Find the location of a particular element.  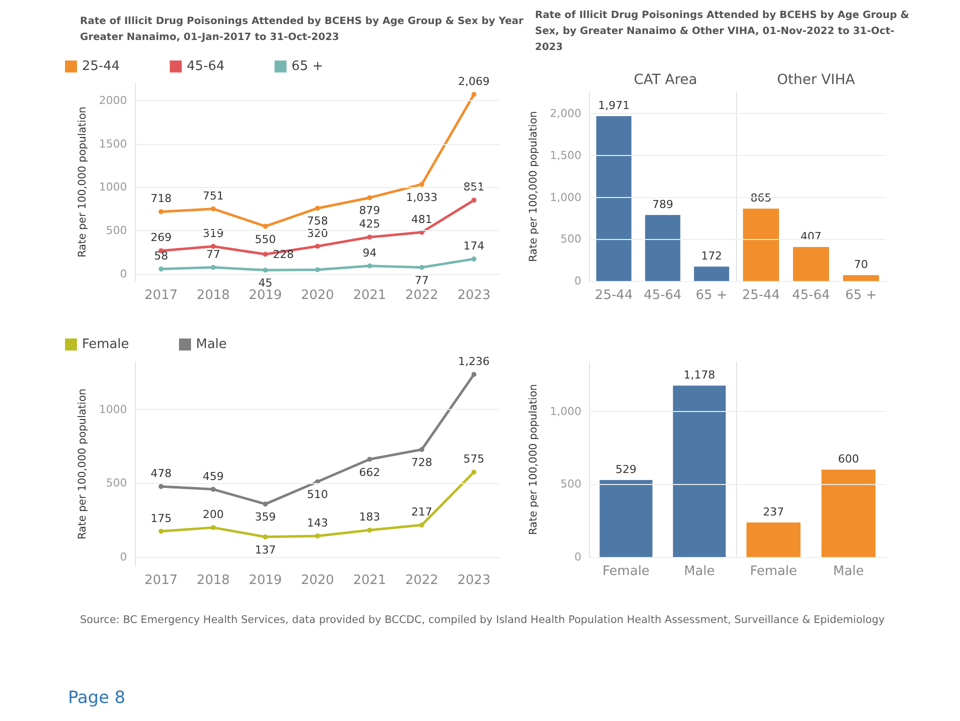

x-tick-label: 2022 is located at coordinates (421, 295).